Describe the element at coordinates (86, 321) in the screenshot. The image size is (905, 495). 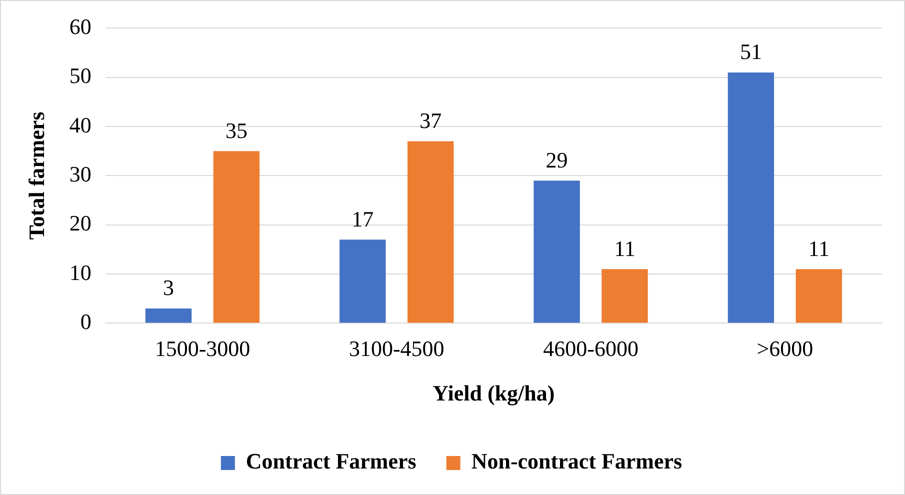
I see `y-tick-label: 0` at that location.